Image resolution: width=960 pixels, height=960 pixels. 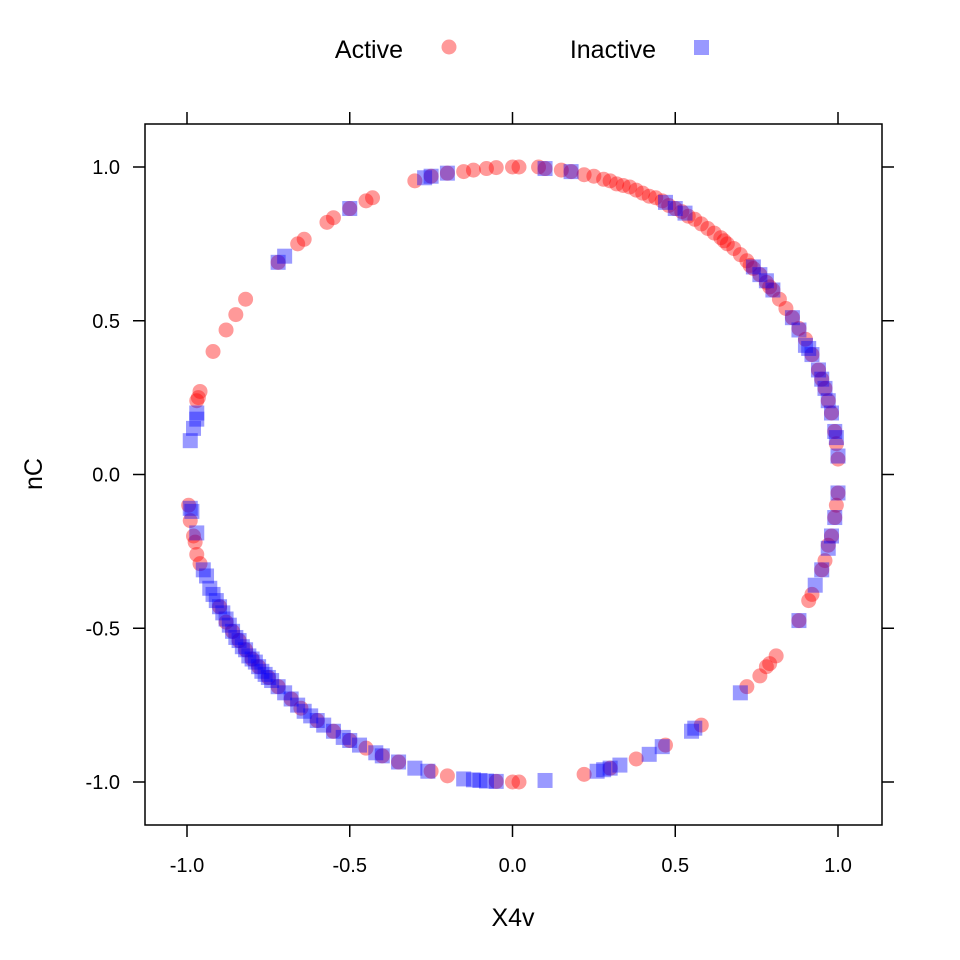 What do you see at coordinates (369, 50) in the screenshot?
I see `legend-label-active: Active` at bounding box center [369, 50].